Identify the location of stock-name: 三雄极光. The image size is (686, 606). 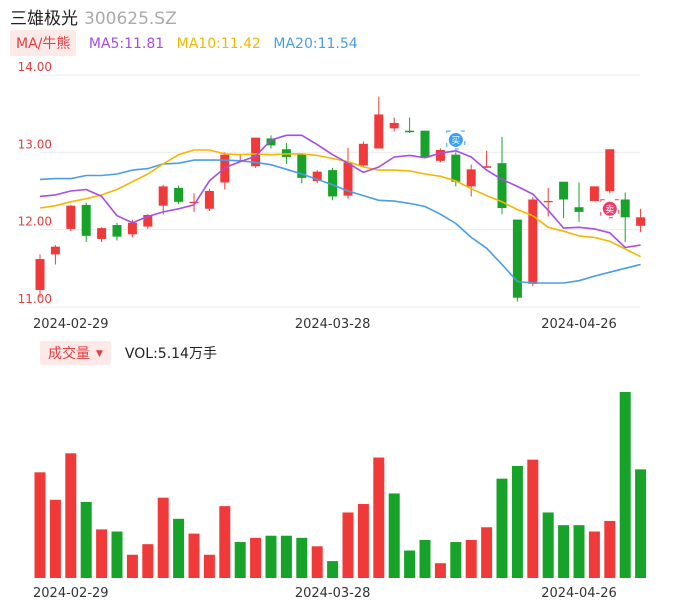
(44, 19).